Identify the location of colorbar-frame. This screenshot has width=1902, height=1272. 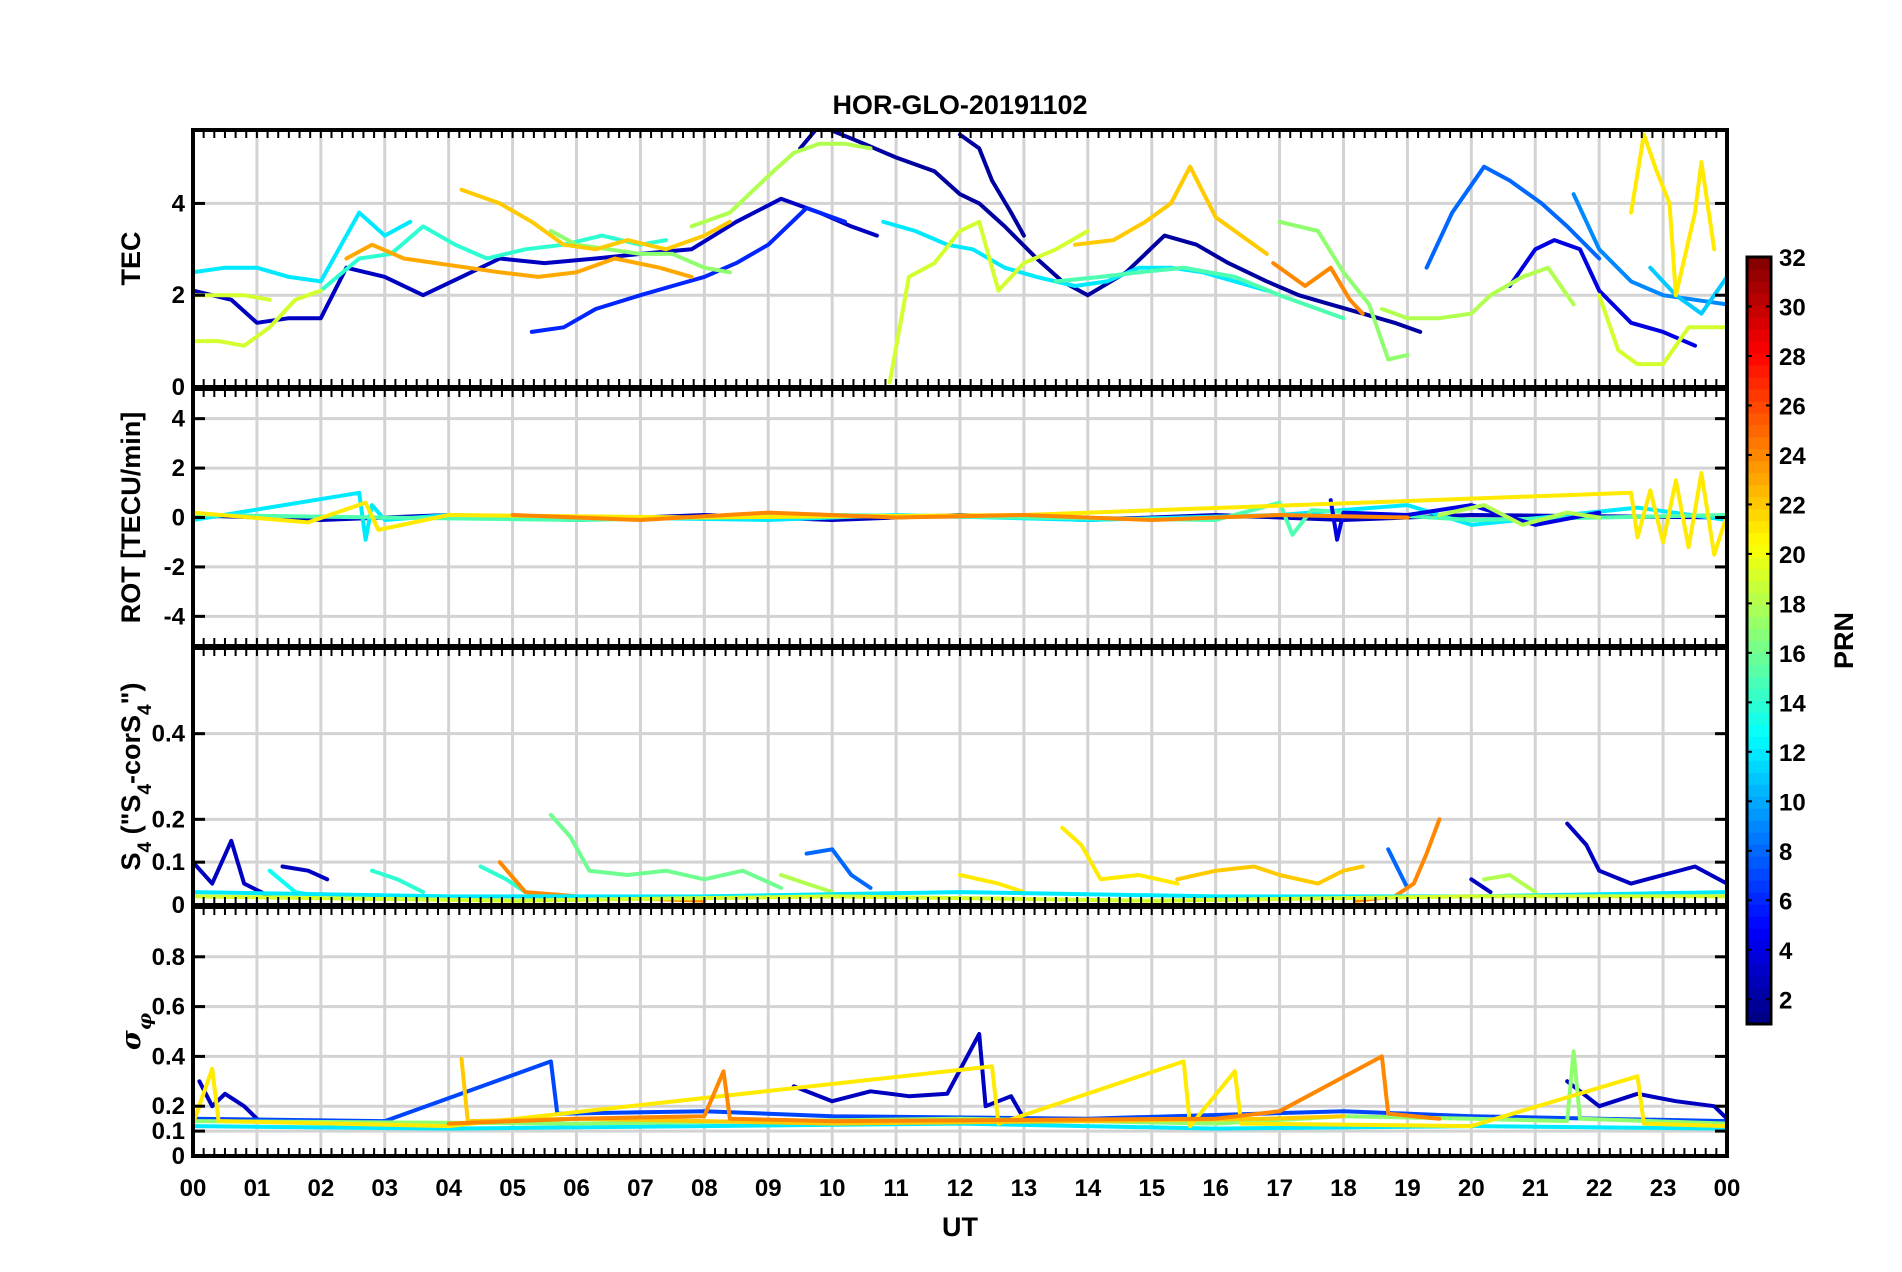
(1759, 640).